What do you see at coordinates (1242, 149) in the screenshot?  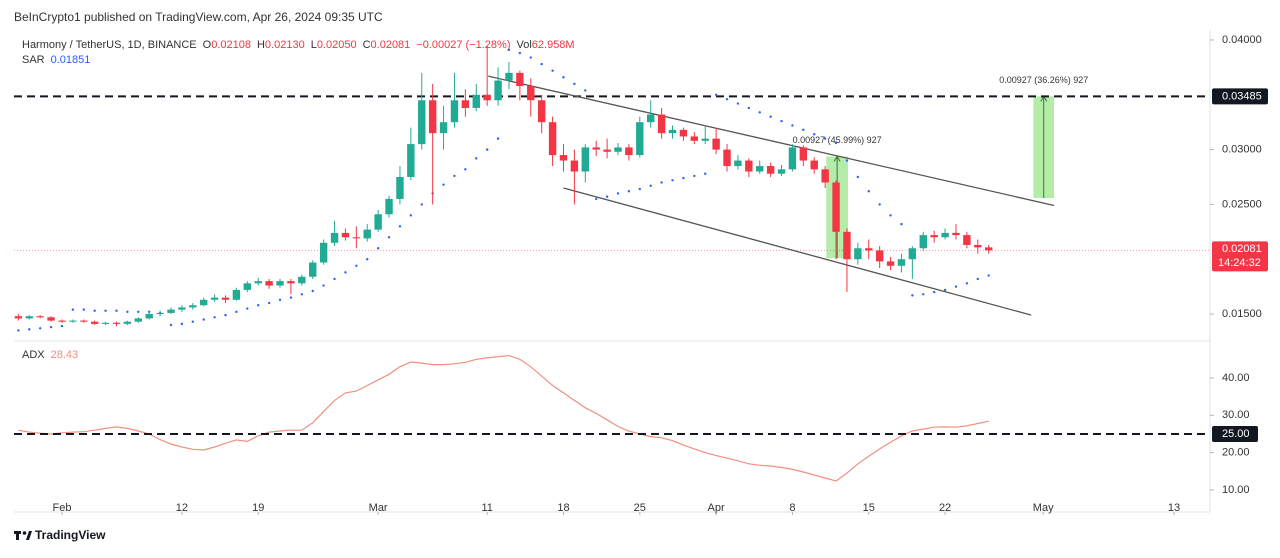 I see `y-tick-label: 0.03000` at bounding box center [1242, 149].